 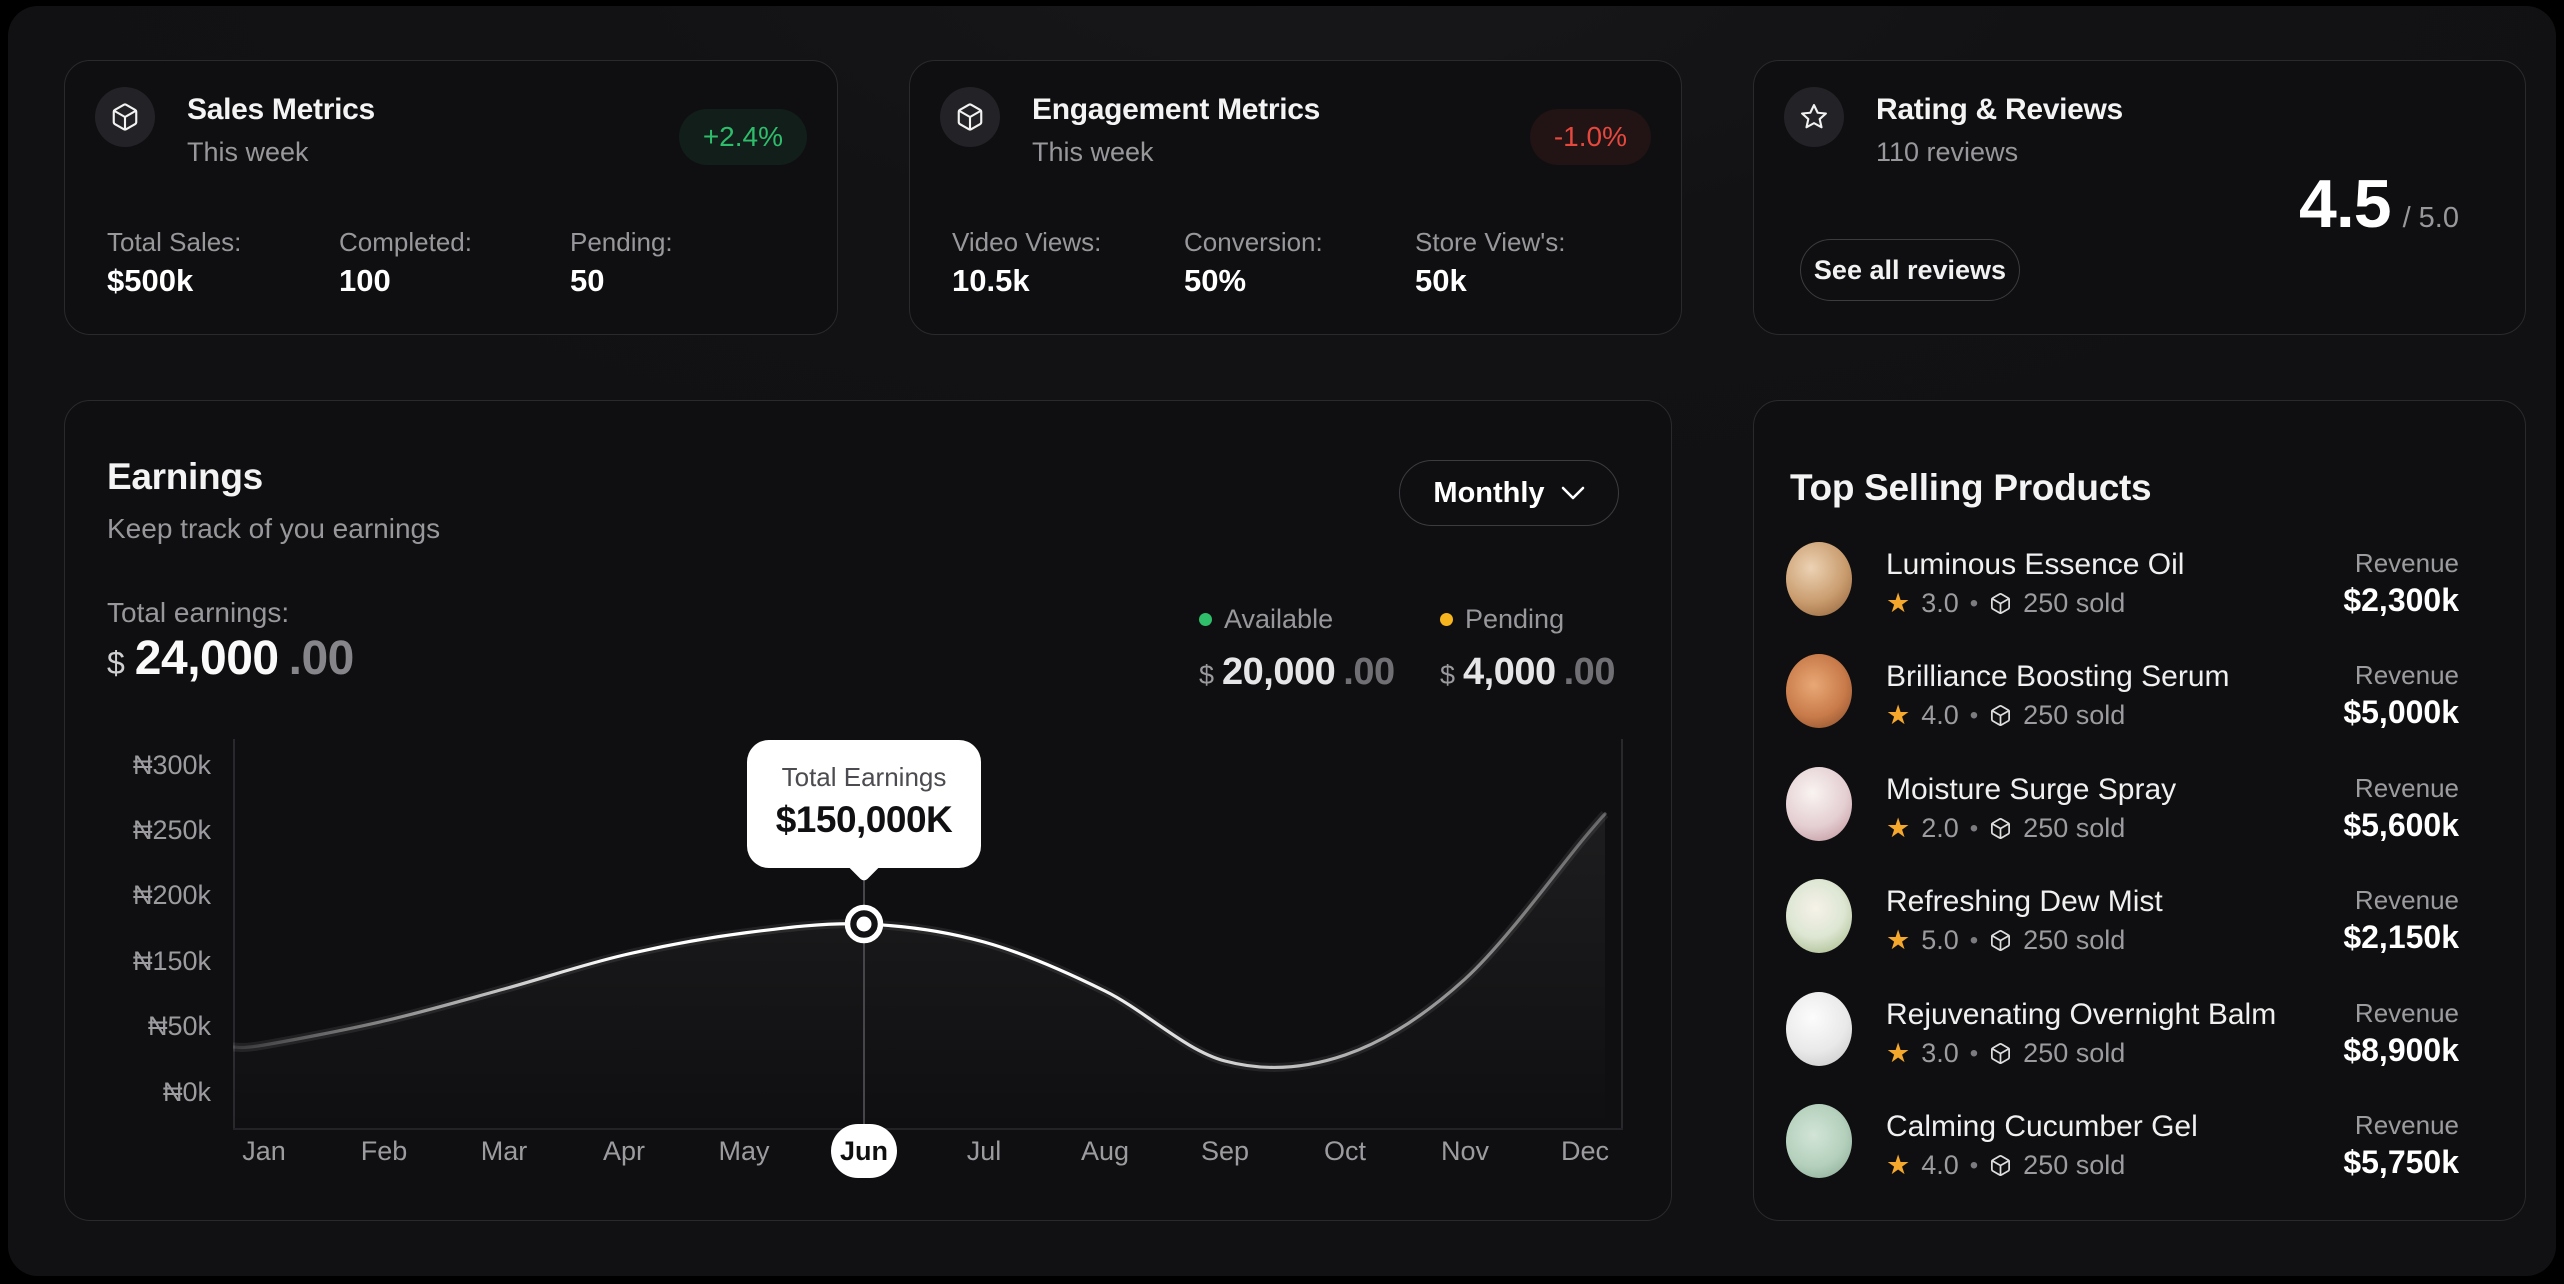 I want to click on card-title: Engagement Metrics, so click(x=1176, y=109).